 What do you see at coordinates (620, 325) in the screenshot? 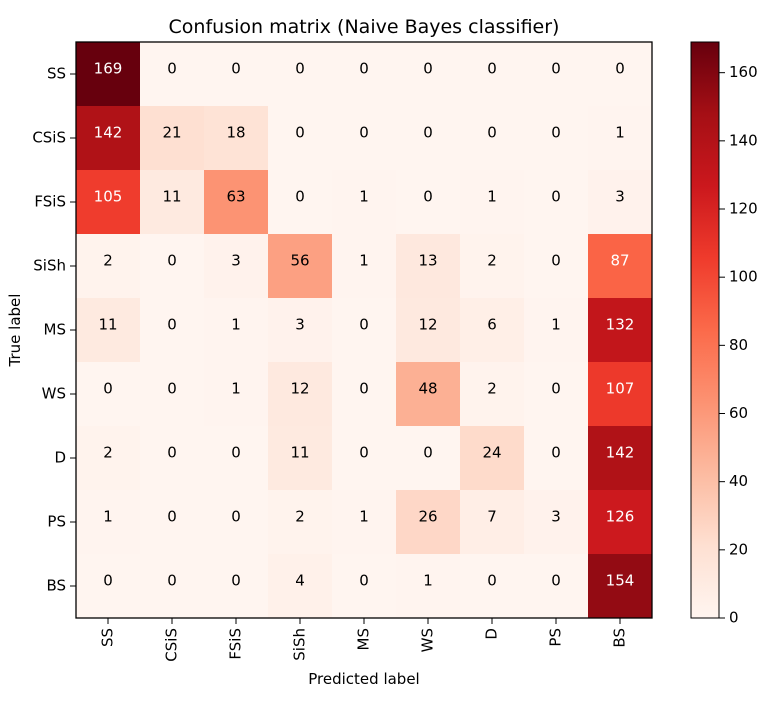
I see `cell-value-label: 132` at bounding box center [620, 325].